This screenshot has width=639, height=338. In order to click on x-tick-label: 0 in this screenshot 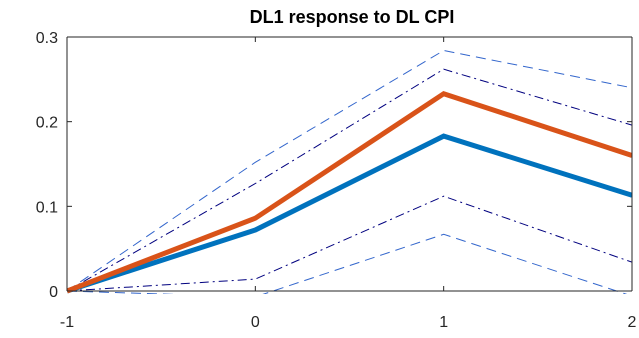, I will do `click(255, 322)`.